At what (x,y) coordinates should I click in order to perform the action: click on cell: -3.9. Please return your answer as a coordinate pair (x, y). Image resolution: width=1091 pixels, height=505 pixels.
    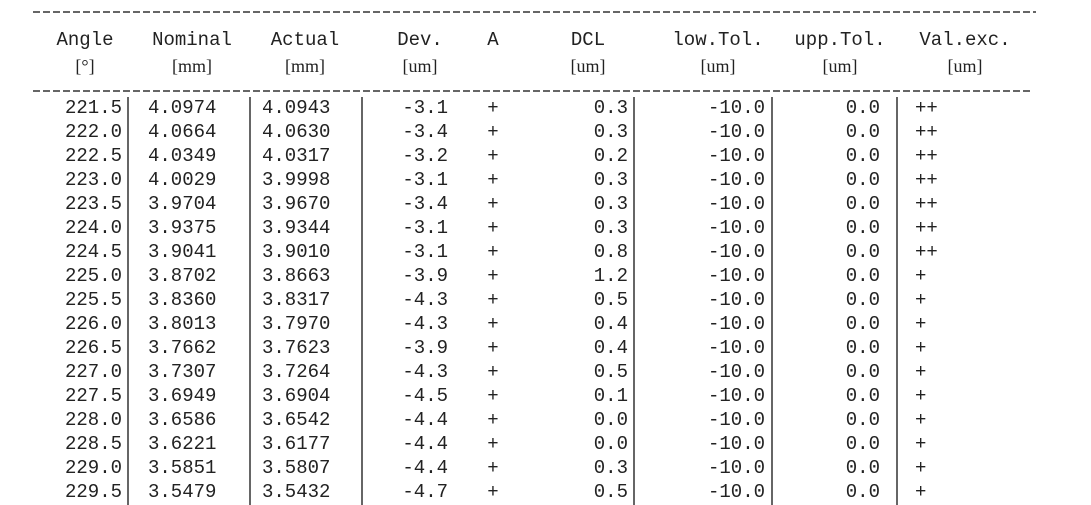
    Looking at the image, I should click on (425, 276).